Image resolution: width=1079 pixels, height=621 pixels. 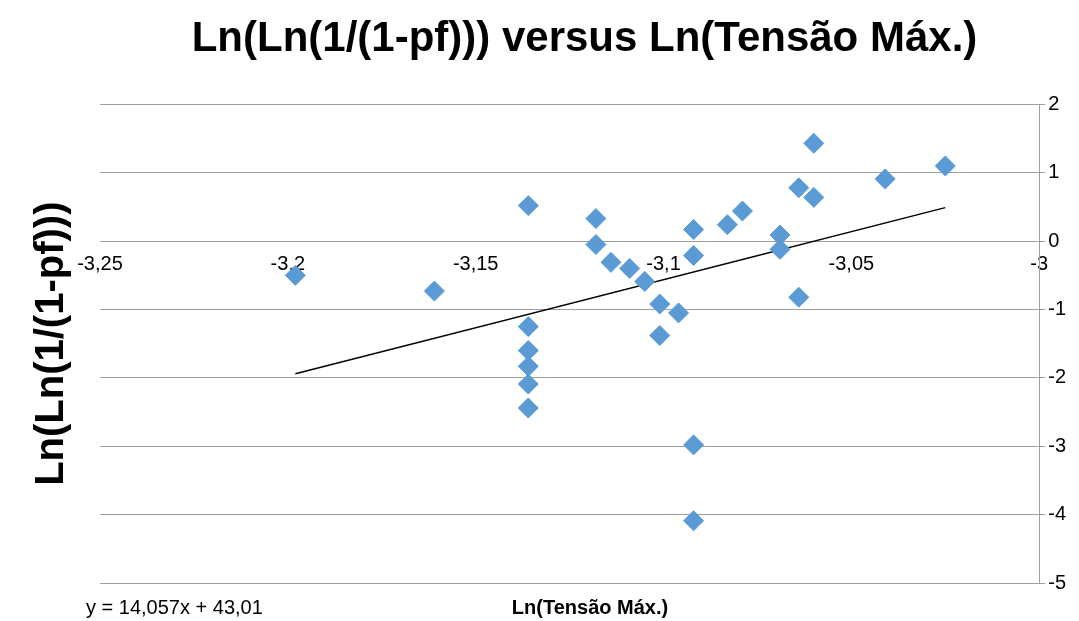 What do you see at coordinates (1057, 513) in the screenshot?
I see `y-tick-label: -4` at bounding box center [1057, 513].